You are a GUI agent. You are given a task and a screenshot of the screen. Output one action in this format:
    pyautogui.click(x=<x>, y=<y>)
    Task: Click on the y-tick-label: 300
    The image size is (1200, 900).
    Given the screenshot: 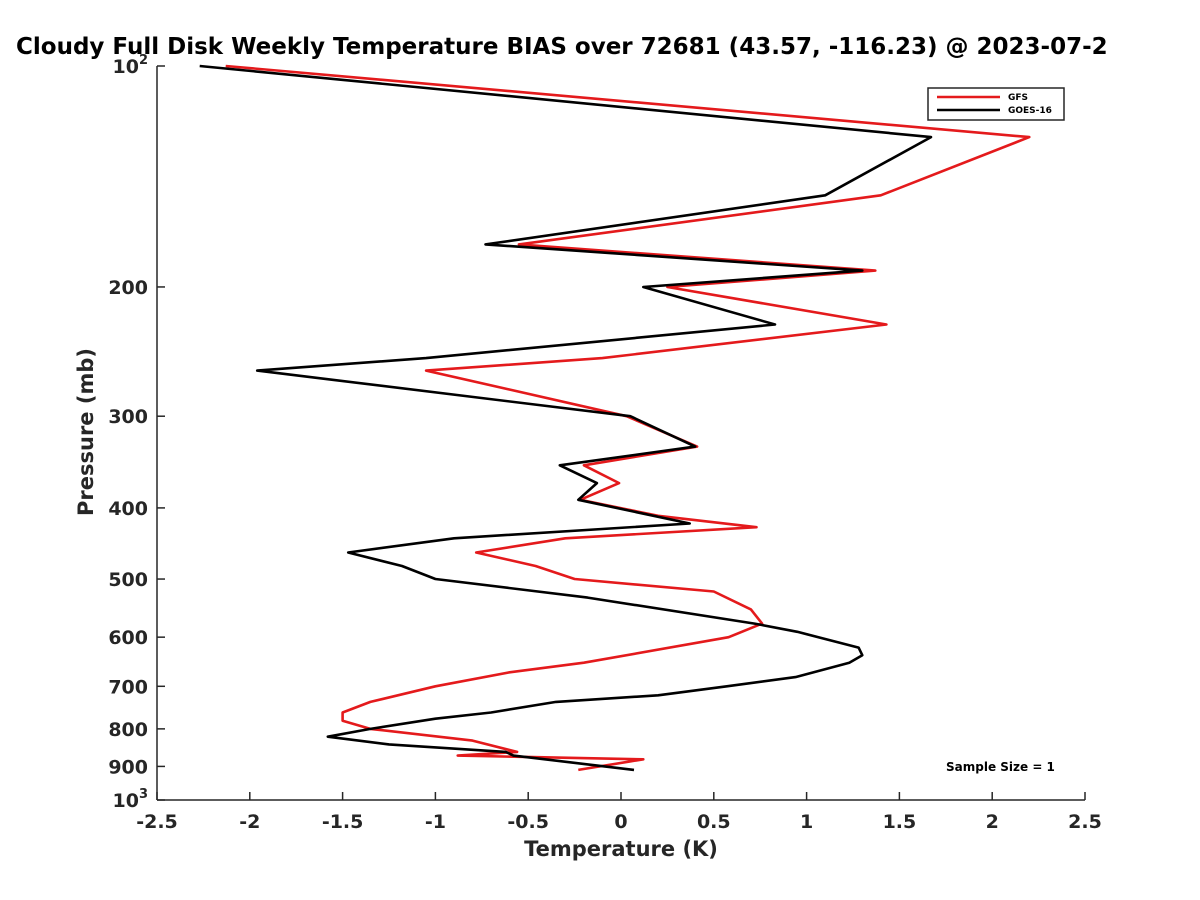 What is the action you would take?
    pyautogui.click(x=128, y=417)
    